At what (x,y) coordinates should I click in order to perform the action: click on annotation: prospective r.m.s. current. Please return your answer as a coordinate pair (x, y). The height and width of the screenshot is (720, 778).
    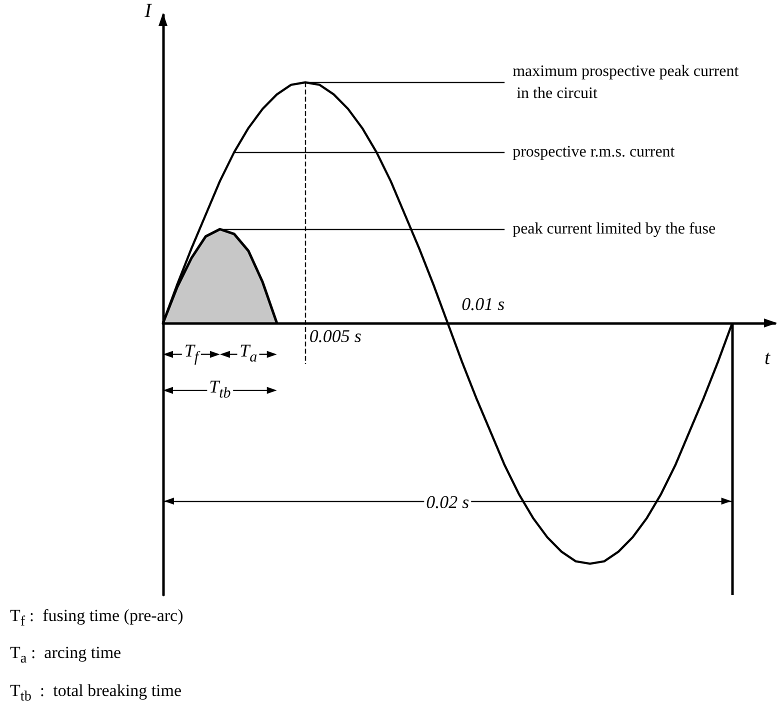
    Looking at the image, I should click on (594, 152).